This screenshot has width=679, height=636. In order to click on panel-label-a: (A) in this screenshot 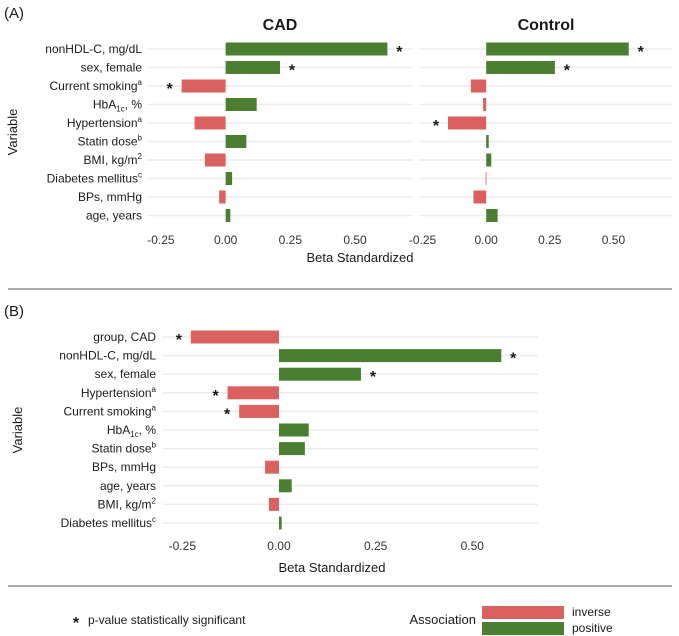, I will do `click(14, 13)`.